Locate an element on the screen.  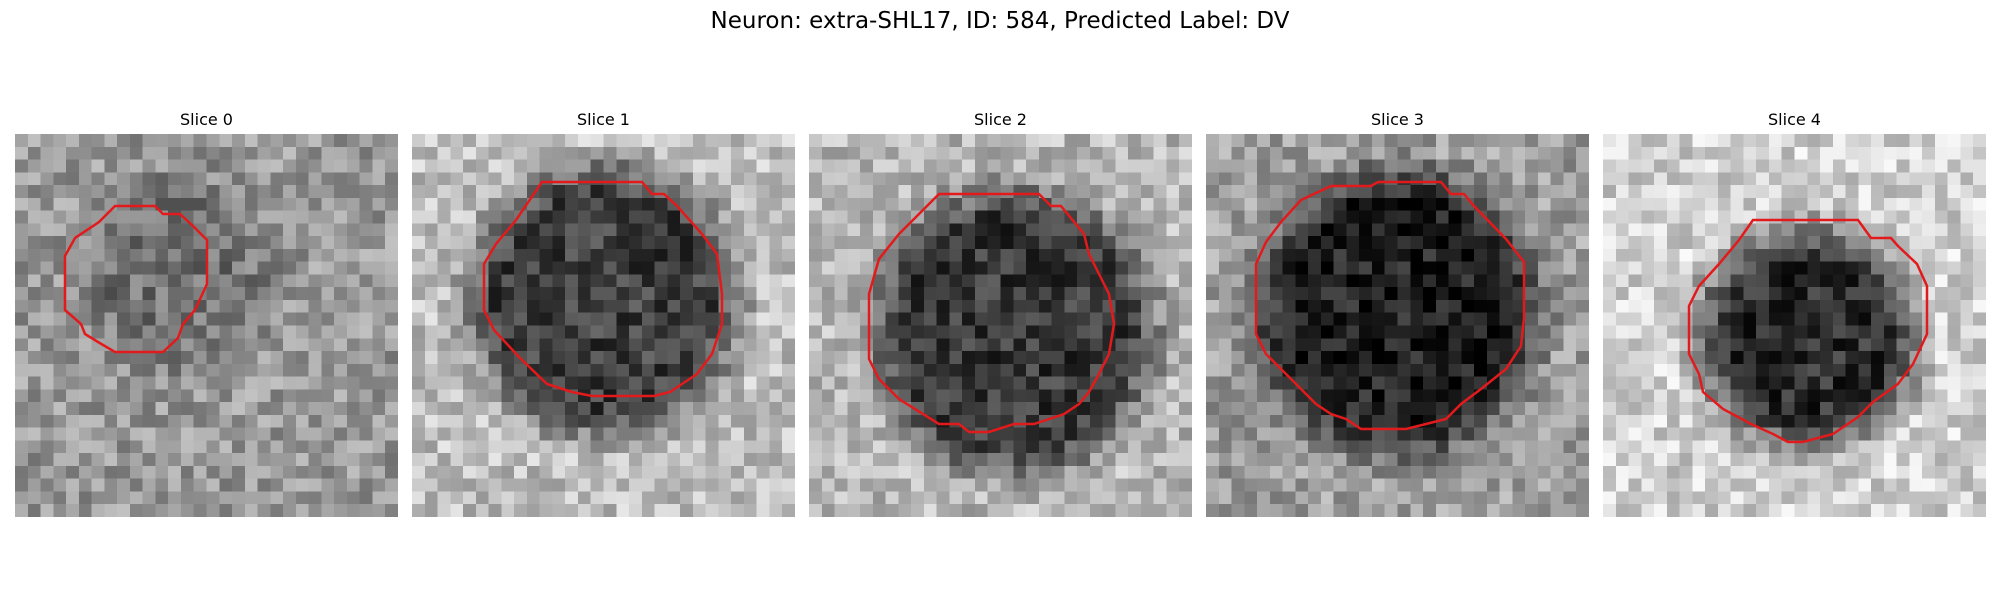
slice-title: Slice 4 is located at coordinates (1794, 119).